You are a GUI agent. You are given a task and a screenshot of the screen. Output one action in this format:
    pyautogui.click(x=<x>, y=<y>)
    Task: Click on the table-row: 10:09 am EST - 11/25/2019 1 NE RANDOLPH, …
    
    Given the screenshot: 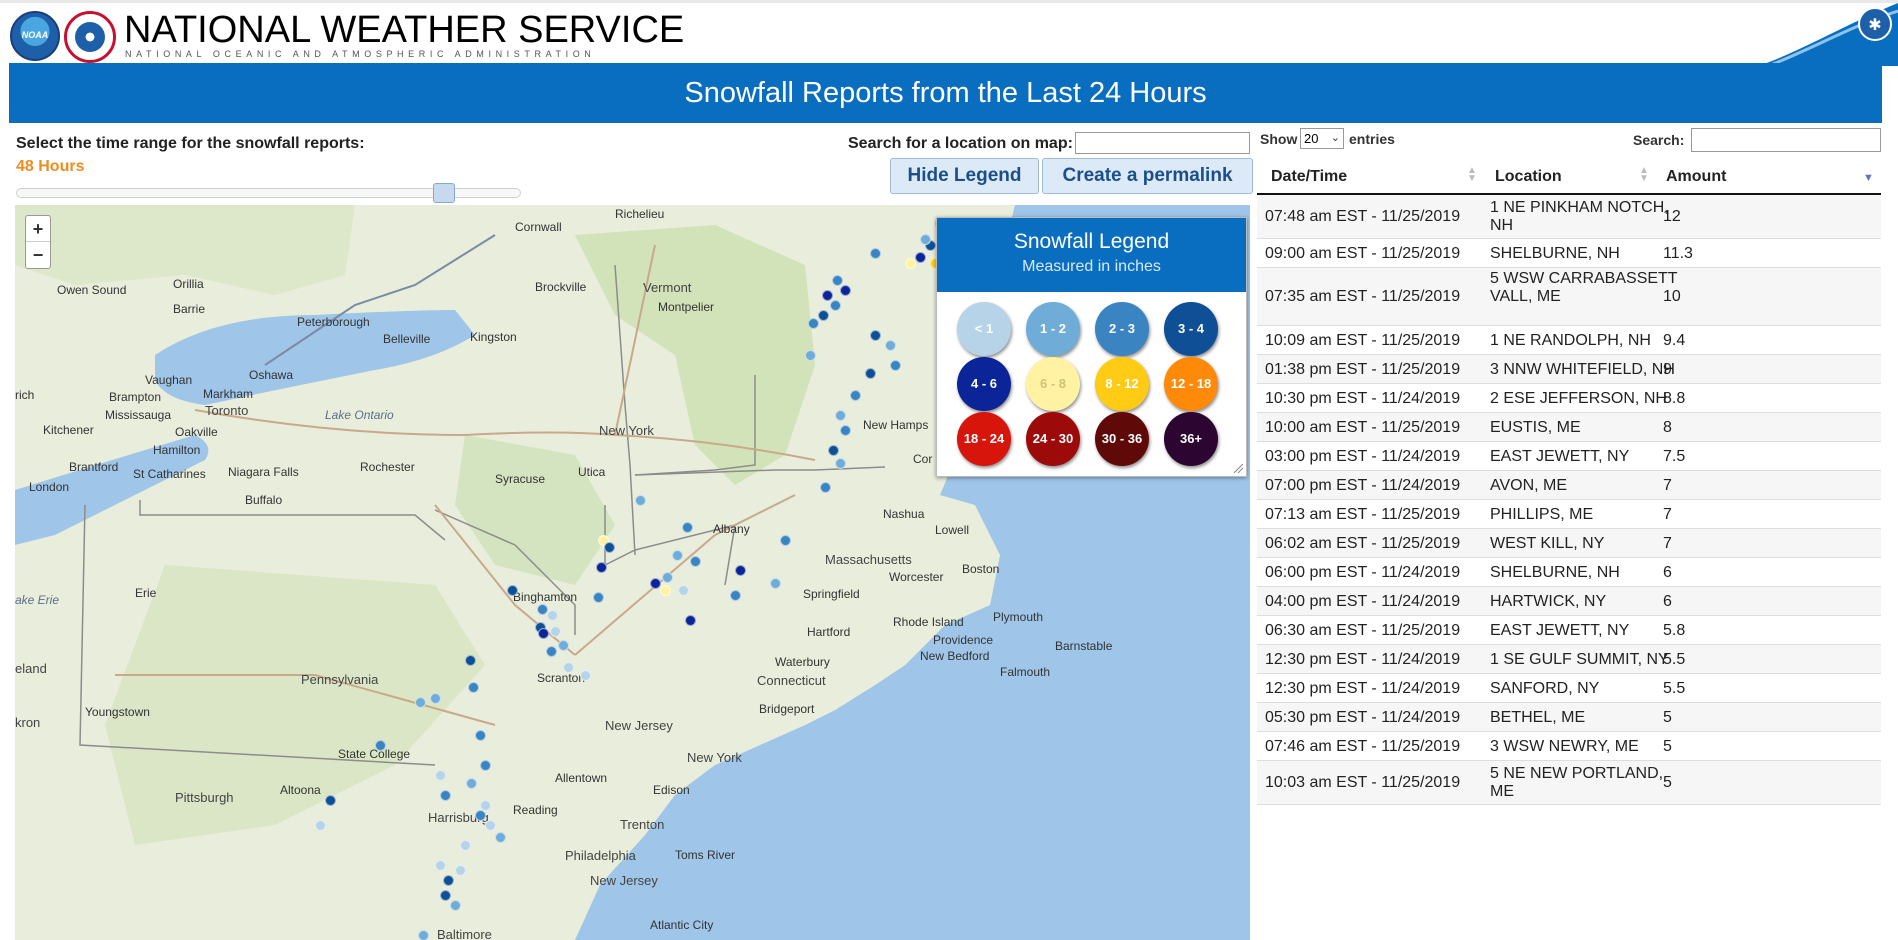 What is the action you would take?
    pyautogui.click(x=1569, y=340)
    